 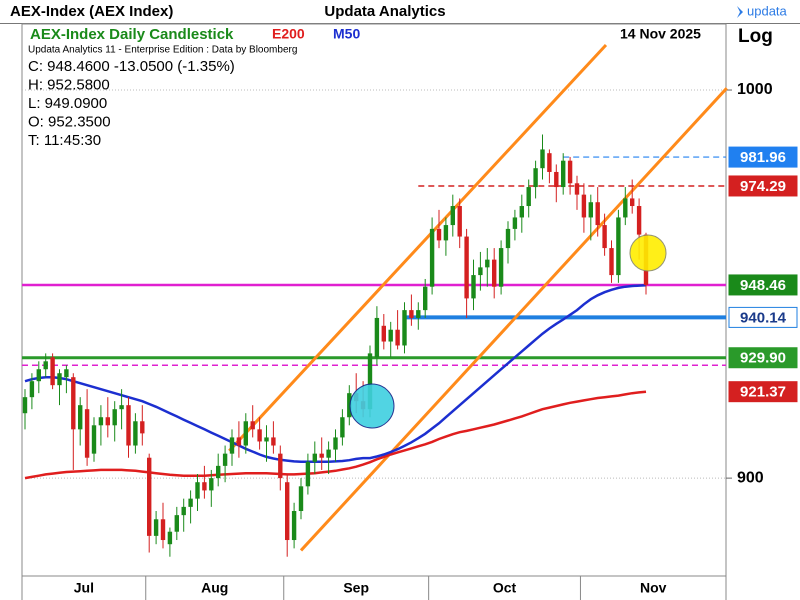 I want to click on overlay: 981.96 974.29 948.46 940.14 929.90 921.37, so click(x=763, y=274).